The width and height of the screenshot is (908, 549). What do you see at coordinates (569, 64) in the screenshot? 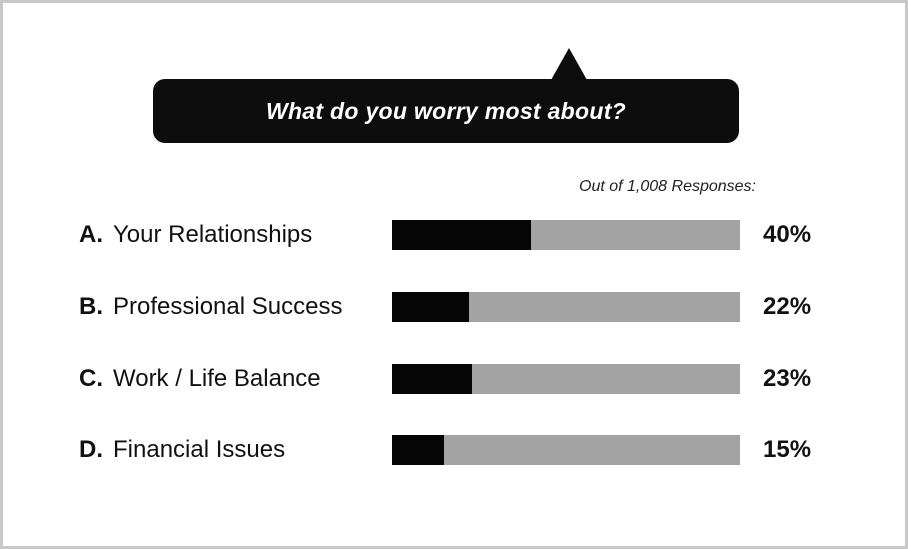
I see `speech-bubble-tail` at bounding box center [569, 64].